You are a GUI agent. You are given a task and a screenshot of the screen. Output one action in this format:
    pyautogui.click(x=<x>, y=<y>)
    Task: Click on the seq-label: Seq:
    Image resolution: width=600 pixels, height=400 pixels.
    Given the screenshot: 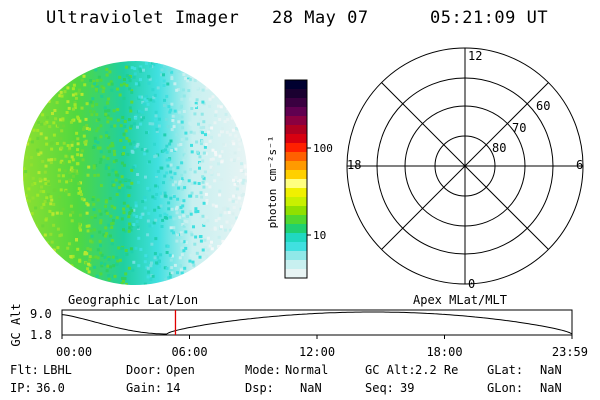 What is the action you would take?
    pyautogui.click(x=379, y=388)
    